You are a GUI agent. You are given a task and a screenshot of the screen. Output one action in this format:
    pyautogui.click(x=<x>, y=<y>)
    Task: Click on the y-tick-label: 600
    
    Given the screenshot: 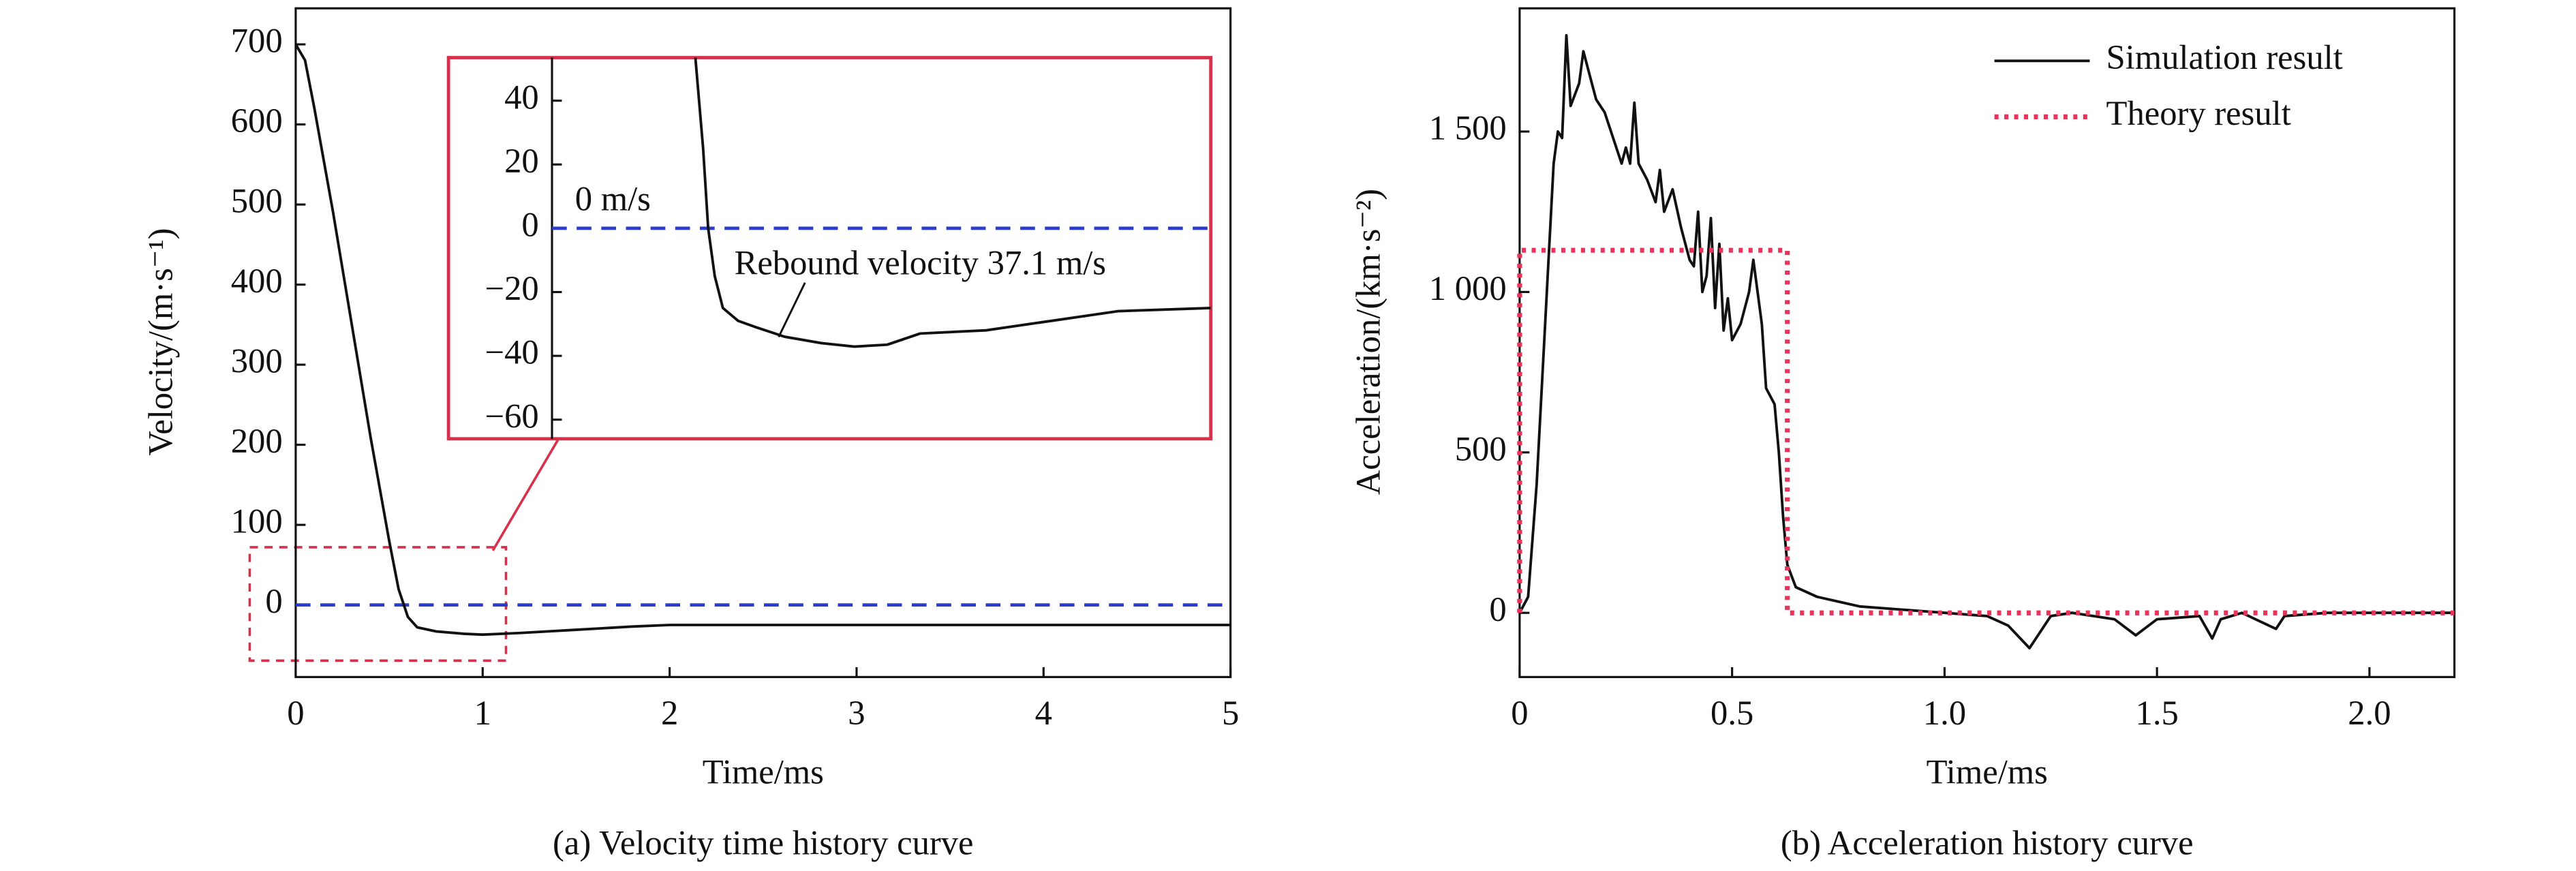 What is the action you would take?
    pyautogui.click(x=257, y=121)
    